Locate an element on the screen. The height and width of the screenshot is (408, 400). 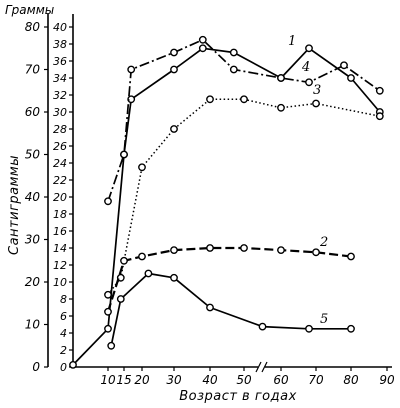
x-tick-label: 30 is located at coordinates (174, 380).